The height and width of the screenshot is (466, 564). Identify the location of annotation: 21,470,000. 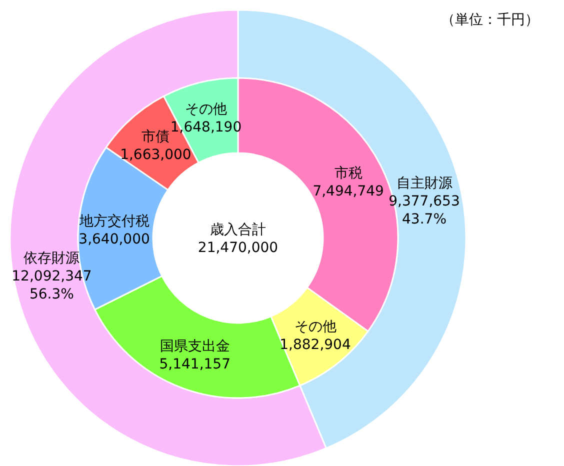
(238, 248).